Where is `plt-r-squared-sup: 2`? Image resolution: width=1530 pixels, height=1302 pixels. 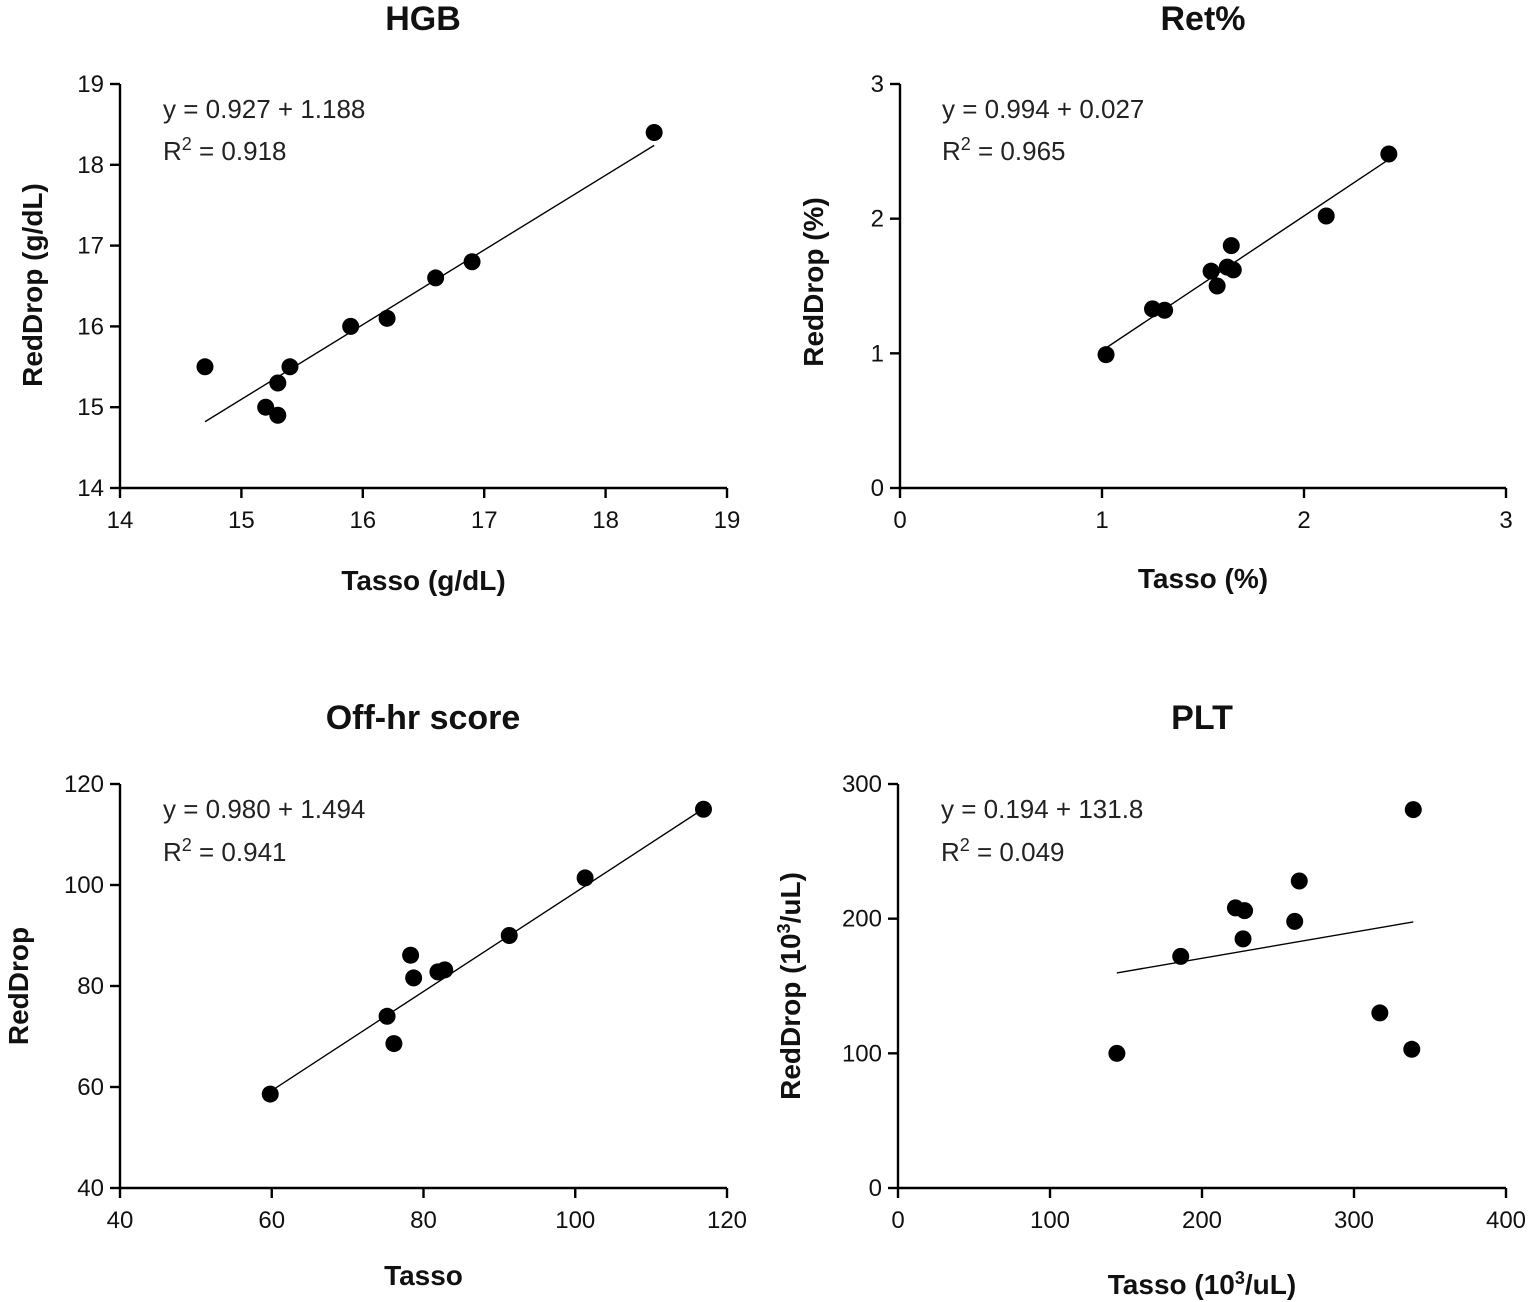 plt-r-squared-sup: 2 is located at coordinates (965, 845).